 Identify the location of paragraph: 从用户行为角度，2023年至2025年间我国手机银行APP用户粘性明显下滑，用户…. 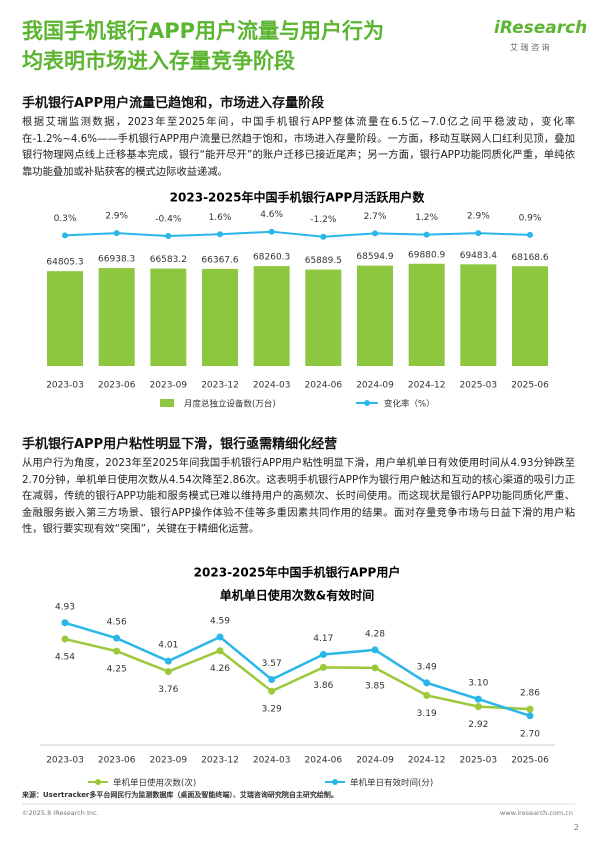
(298, 496).